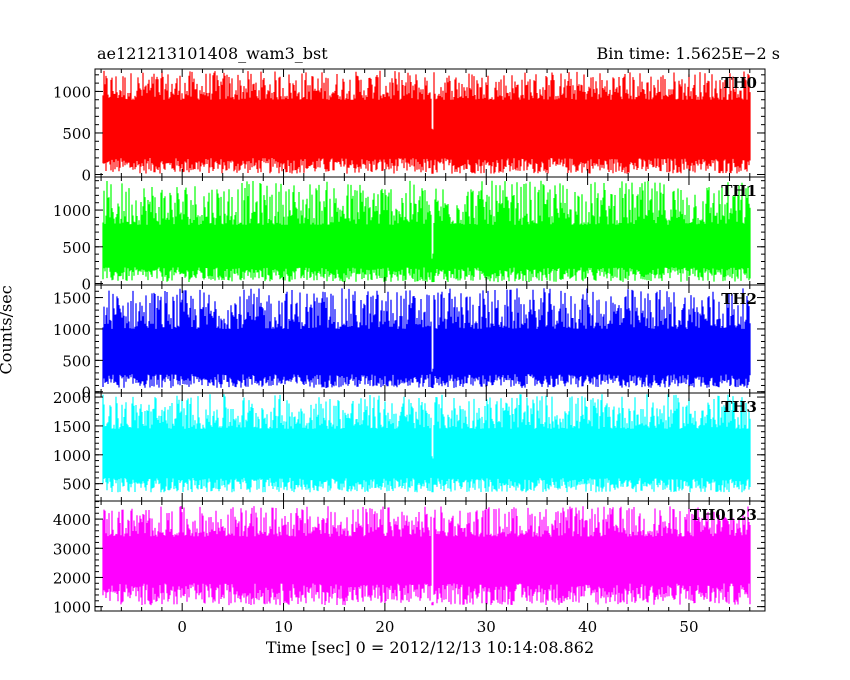 The height and width of the screenshot is (680, 850). I want to click on x-tick-label: 50, so click(688, 627).